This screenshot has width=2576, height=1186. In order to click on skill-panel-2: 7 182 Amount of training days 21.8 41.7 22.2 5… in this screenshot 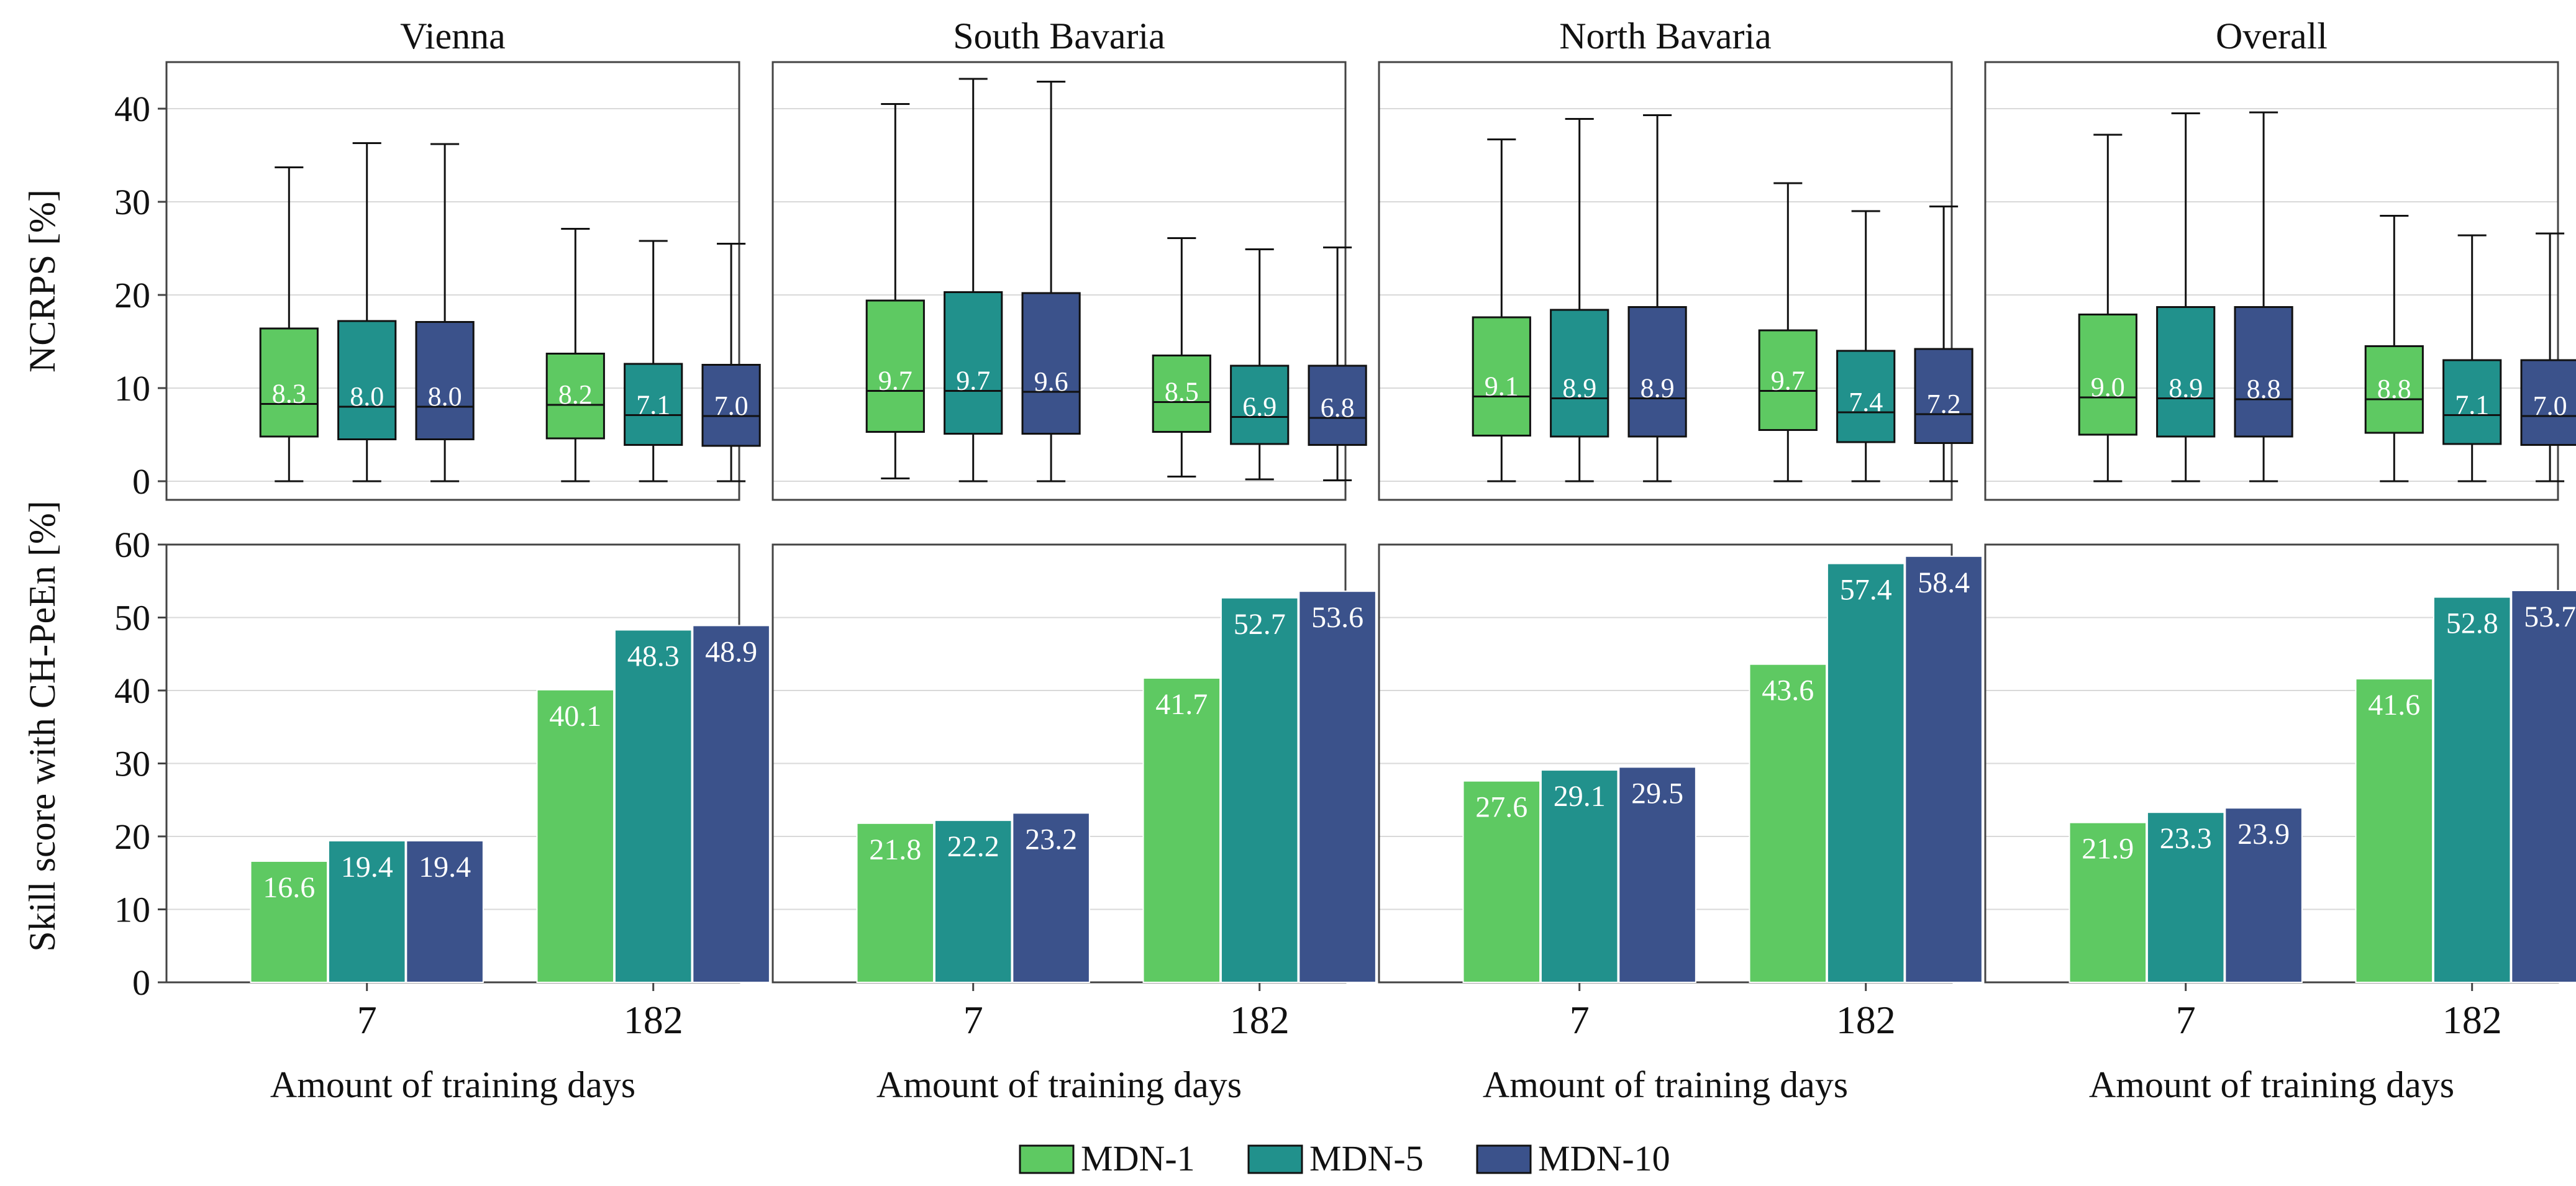, I will do `click(1074, 824)`.